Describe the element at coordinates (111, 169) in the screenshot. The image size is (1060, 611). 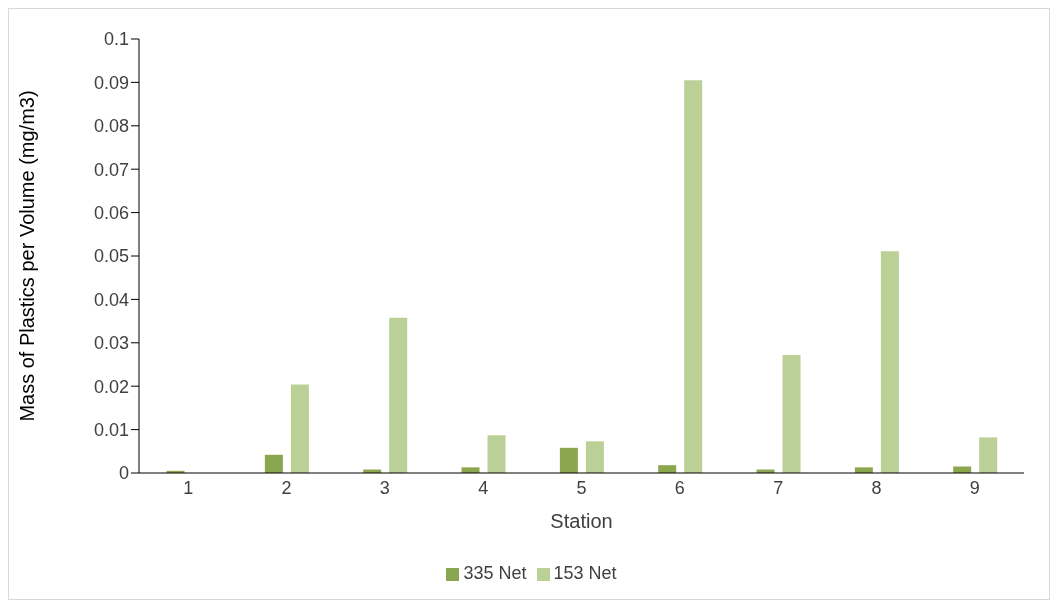
I see `y-tick-label: 0.07` at that location.